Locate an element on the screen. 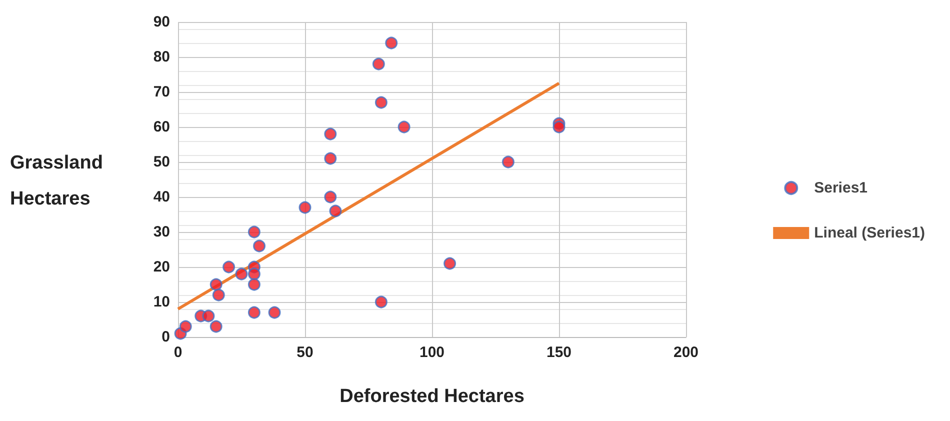 This screenshot has width=950, height=421. y-tick-label: 90 is located at coordinates (161, 22).